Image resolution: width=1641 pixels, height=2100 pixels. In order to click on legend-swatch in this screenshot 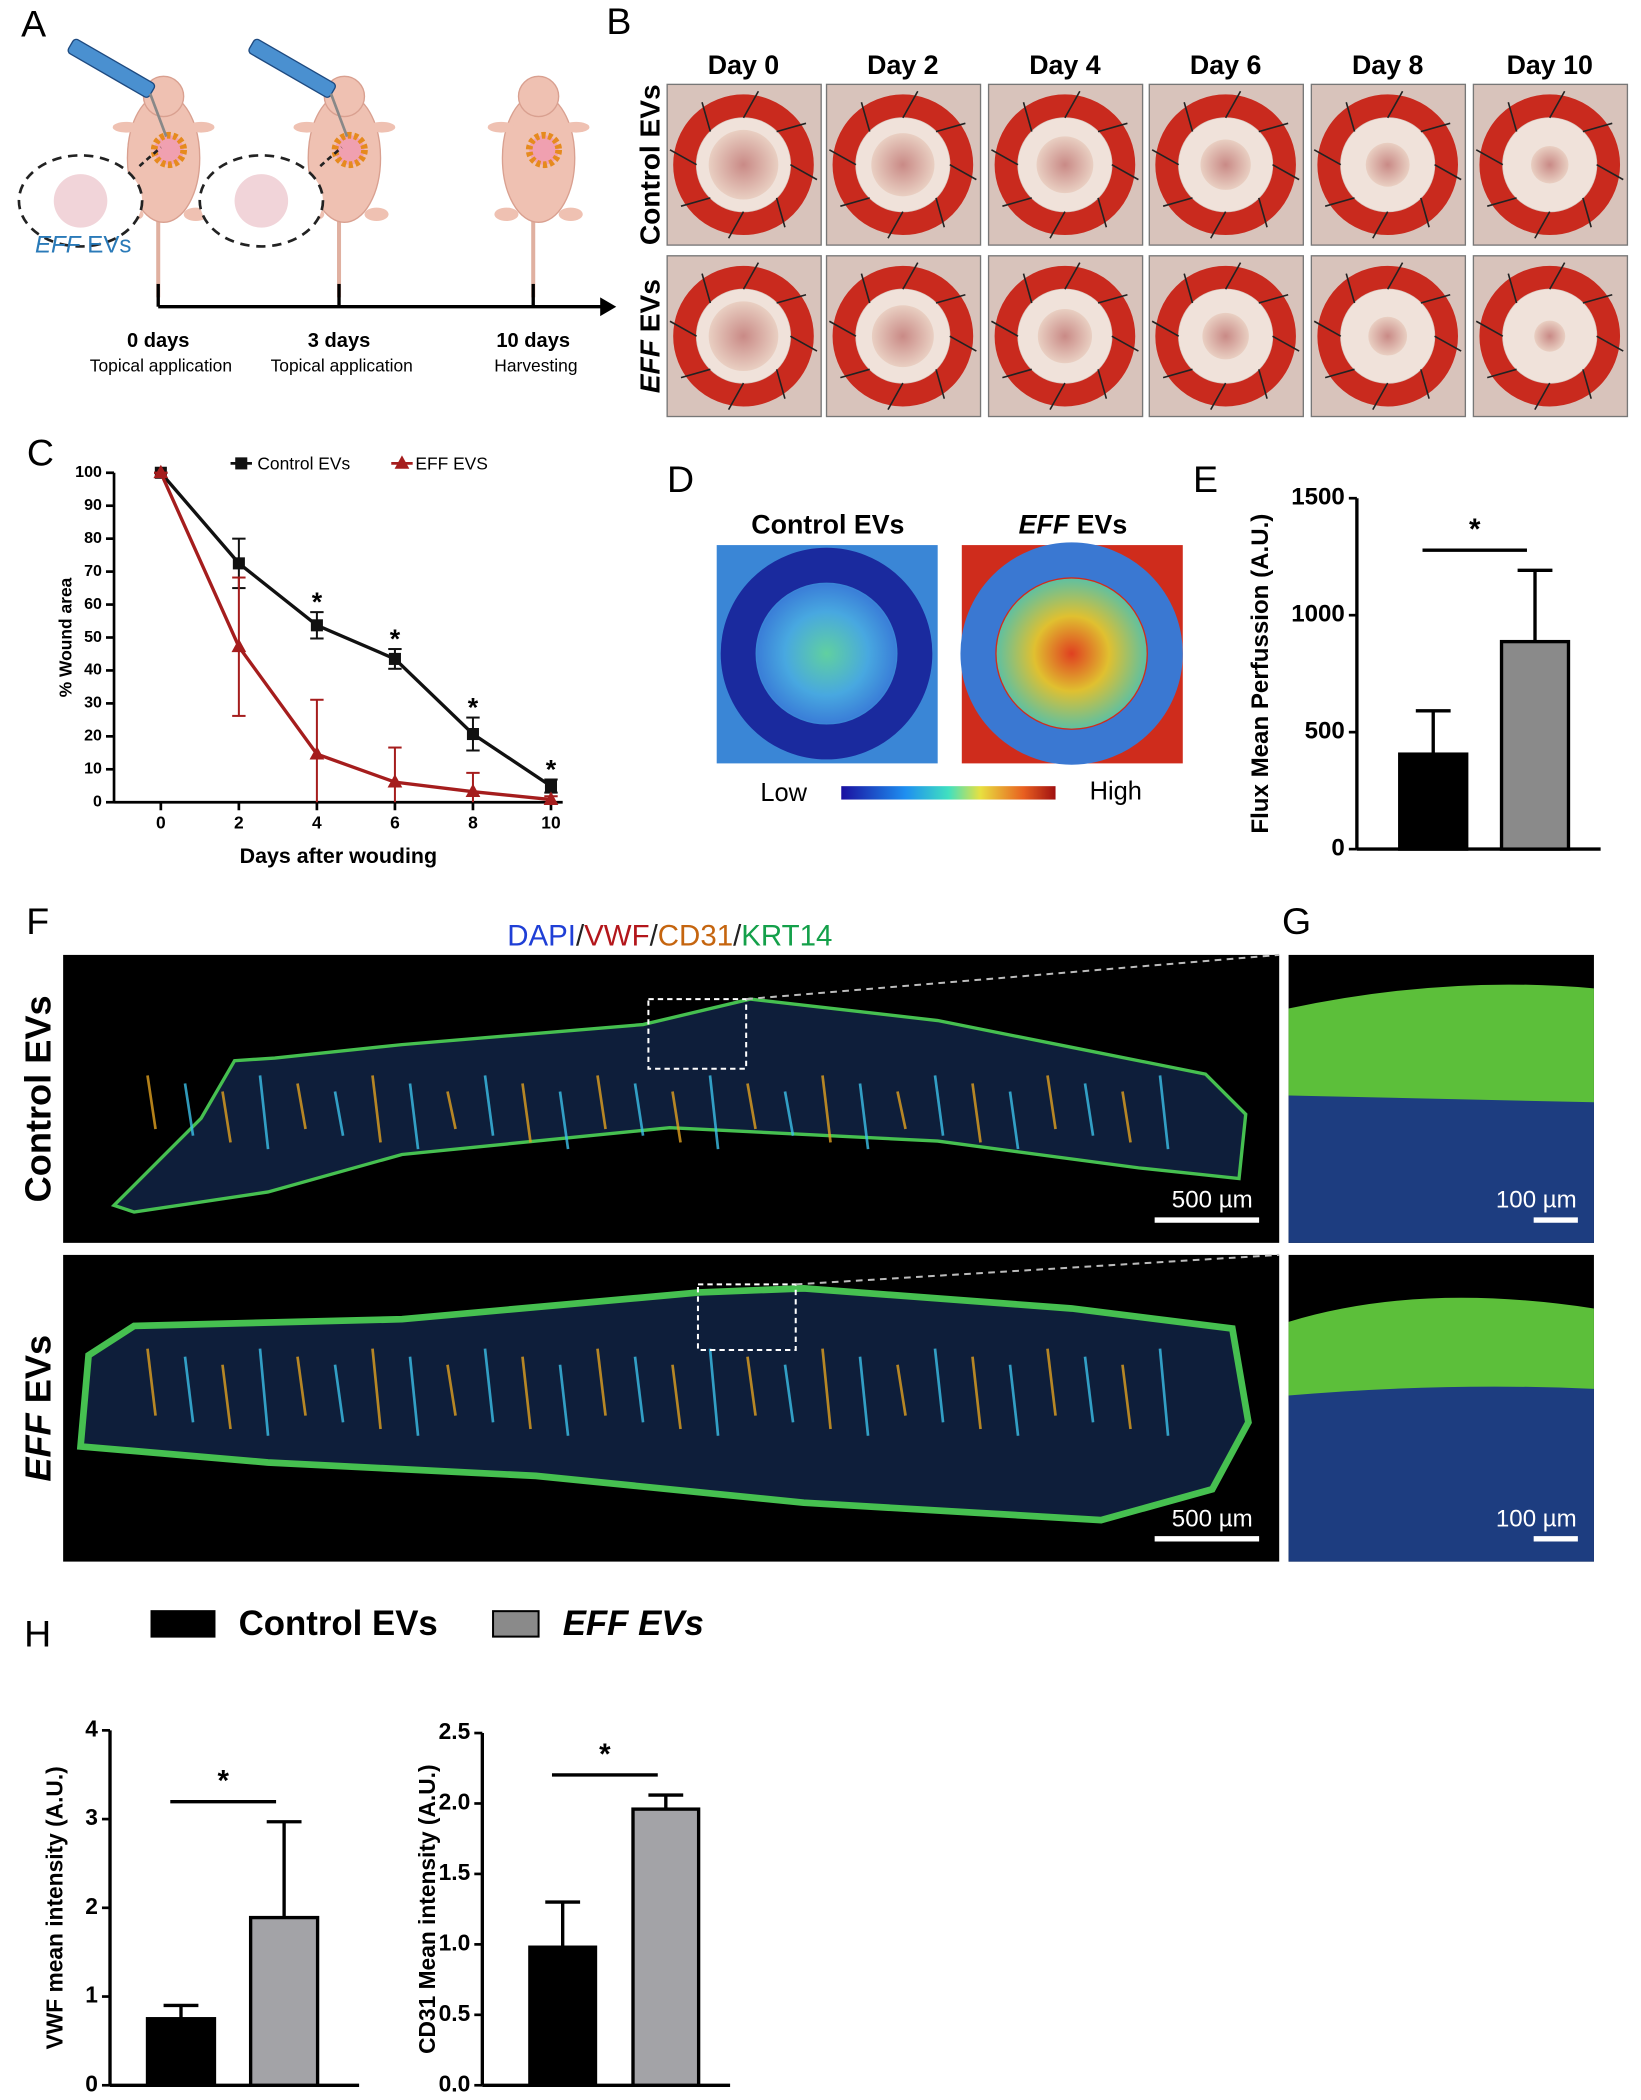, I will do `click(183, 1624)`.